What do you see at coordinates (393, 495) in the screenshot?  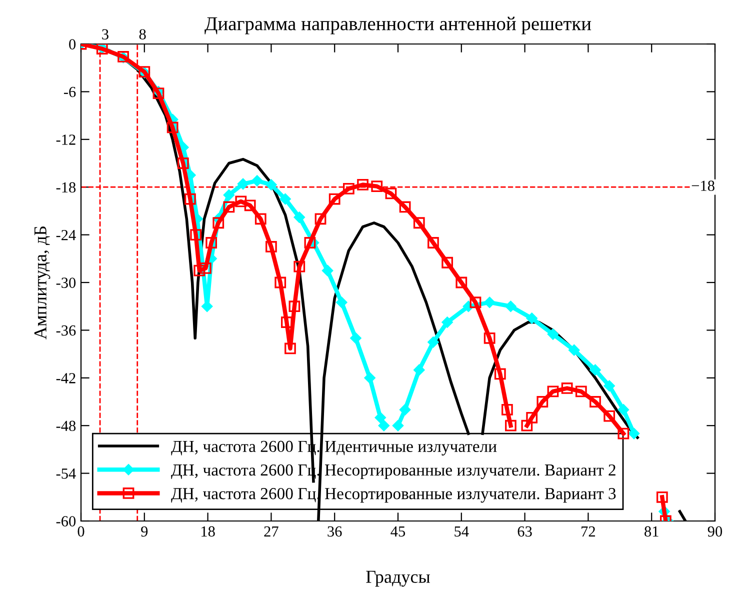 I see `legend-label: ДН, частота 2600 Гц. Несортированные излучатели. Вариант 3` at bounding box center [393, 495].